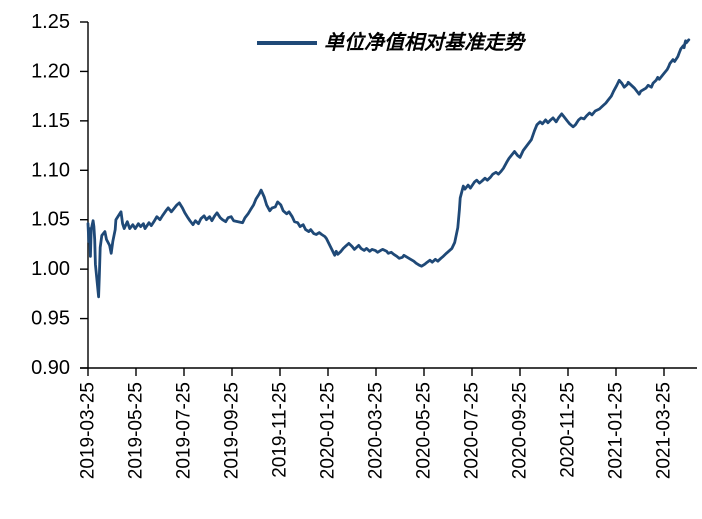  I want to click on y-axis-tick-label: 1.10, so click(50, 170).